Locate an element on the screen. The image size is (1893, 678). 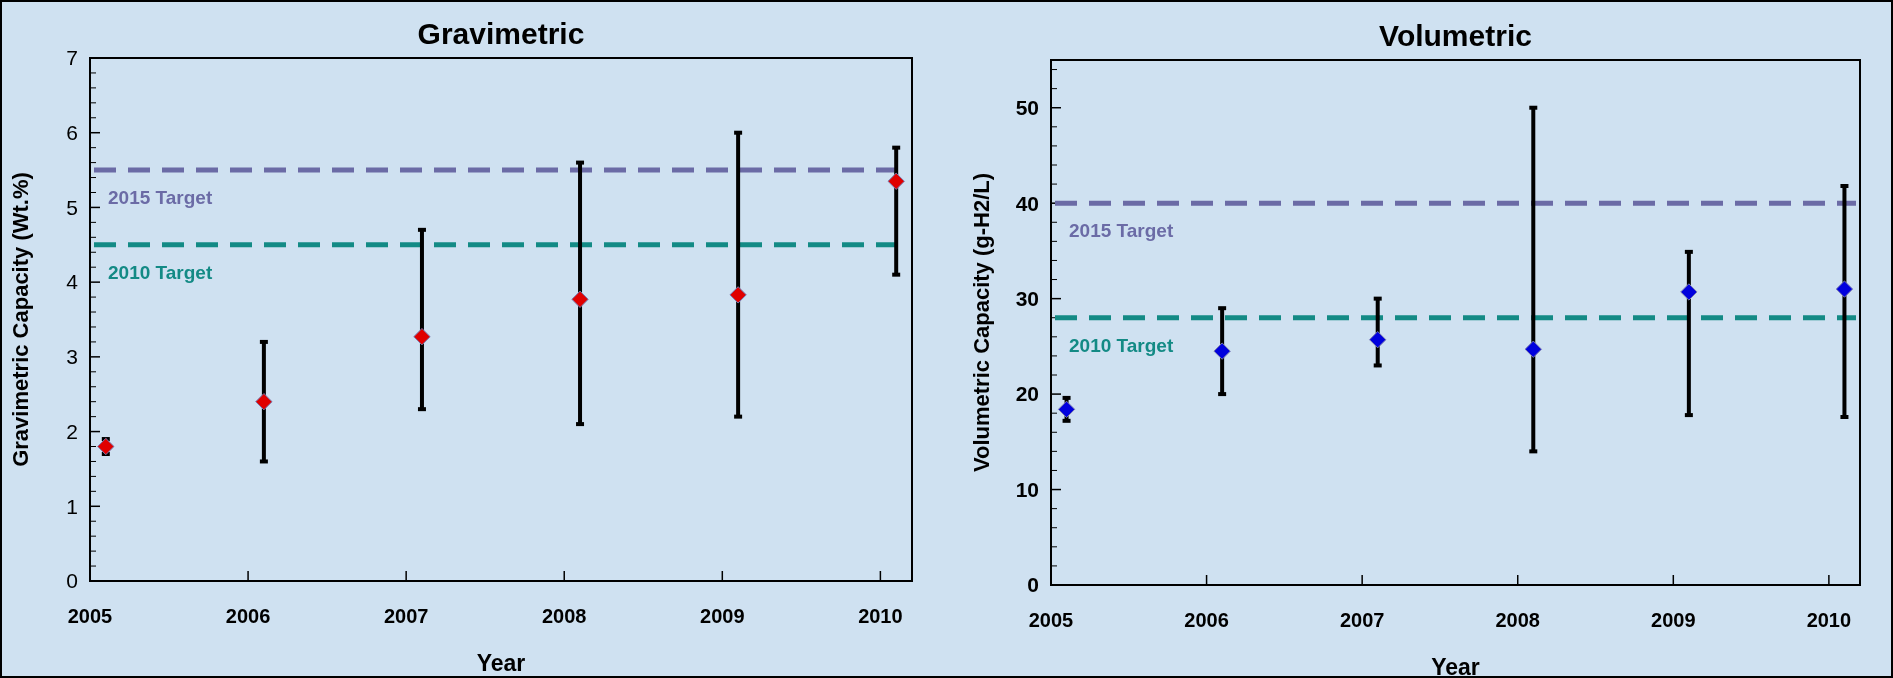
y-tick-label: 40 is located at coordinates (1027, 203).